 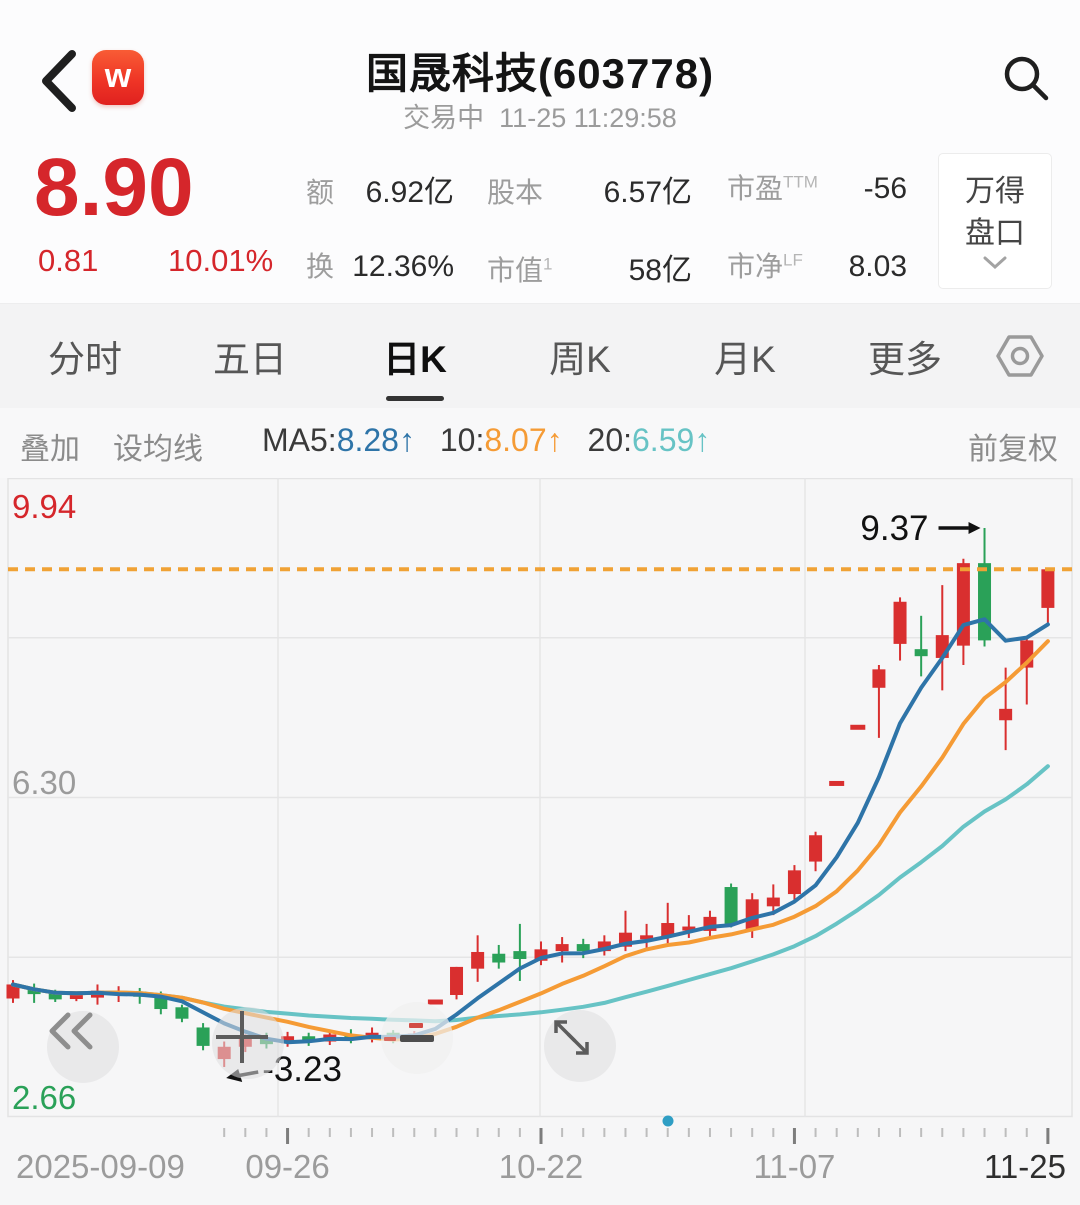 I want to click on stat-pe-ttm: 市盈TTM -56, so click(x=817, y=188).